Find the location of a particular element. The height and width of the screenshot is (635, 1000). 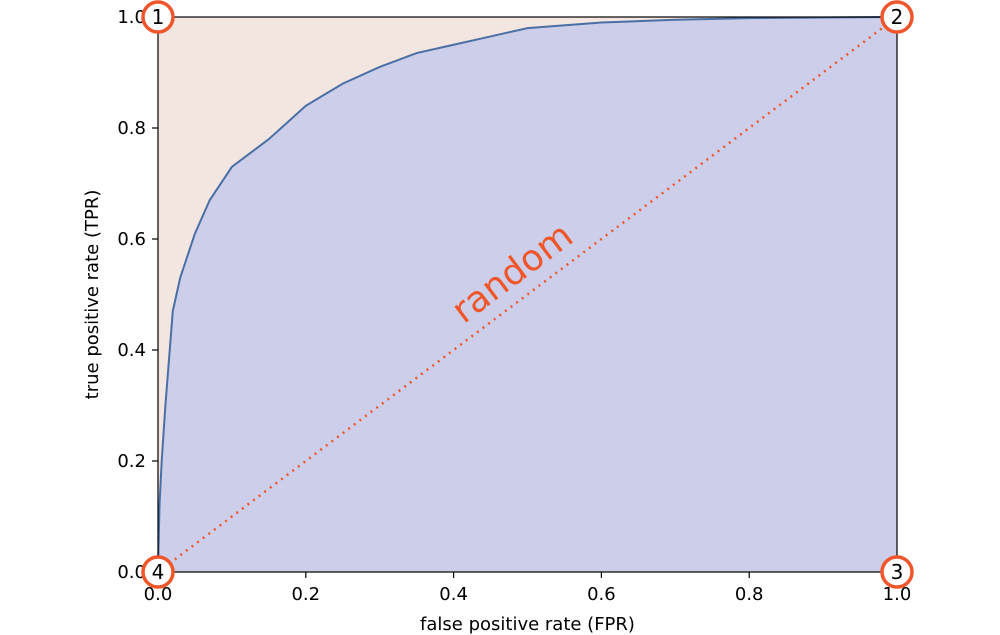

x-tick-label: 0.0 is located at coordinates (158, 594).